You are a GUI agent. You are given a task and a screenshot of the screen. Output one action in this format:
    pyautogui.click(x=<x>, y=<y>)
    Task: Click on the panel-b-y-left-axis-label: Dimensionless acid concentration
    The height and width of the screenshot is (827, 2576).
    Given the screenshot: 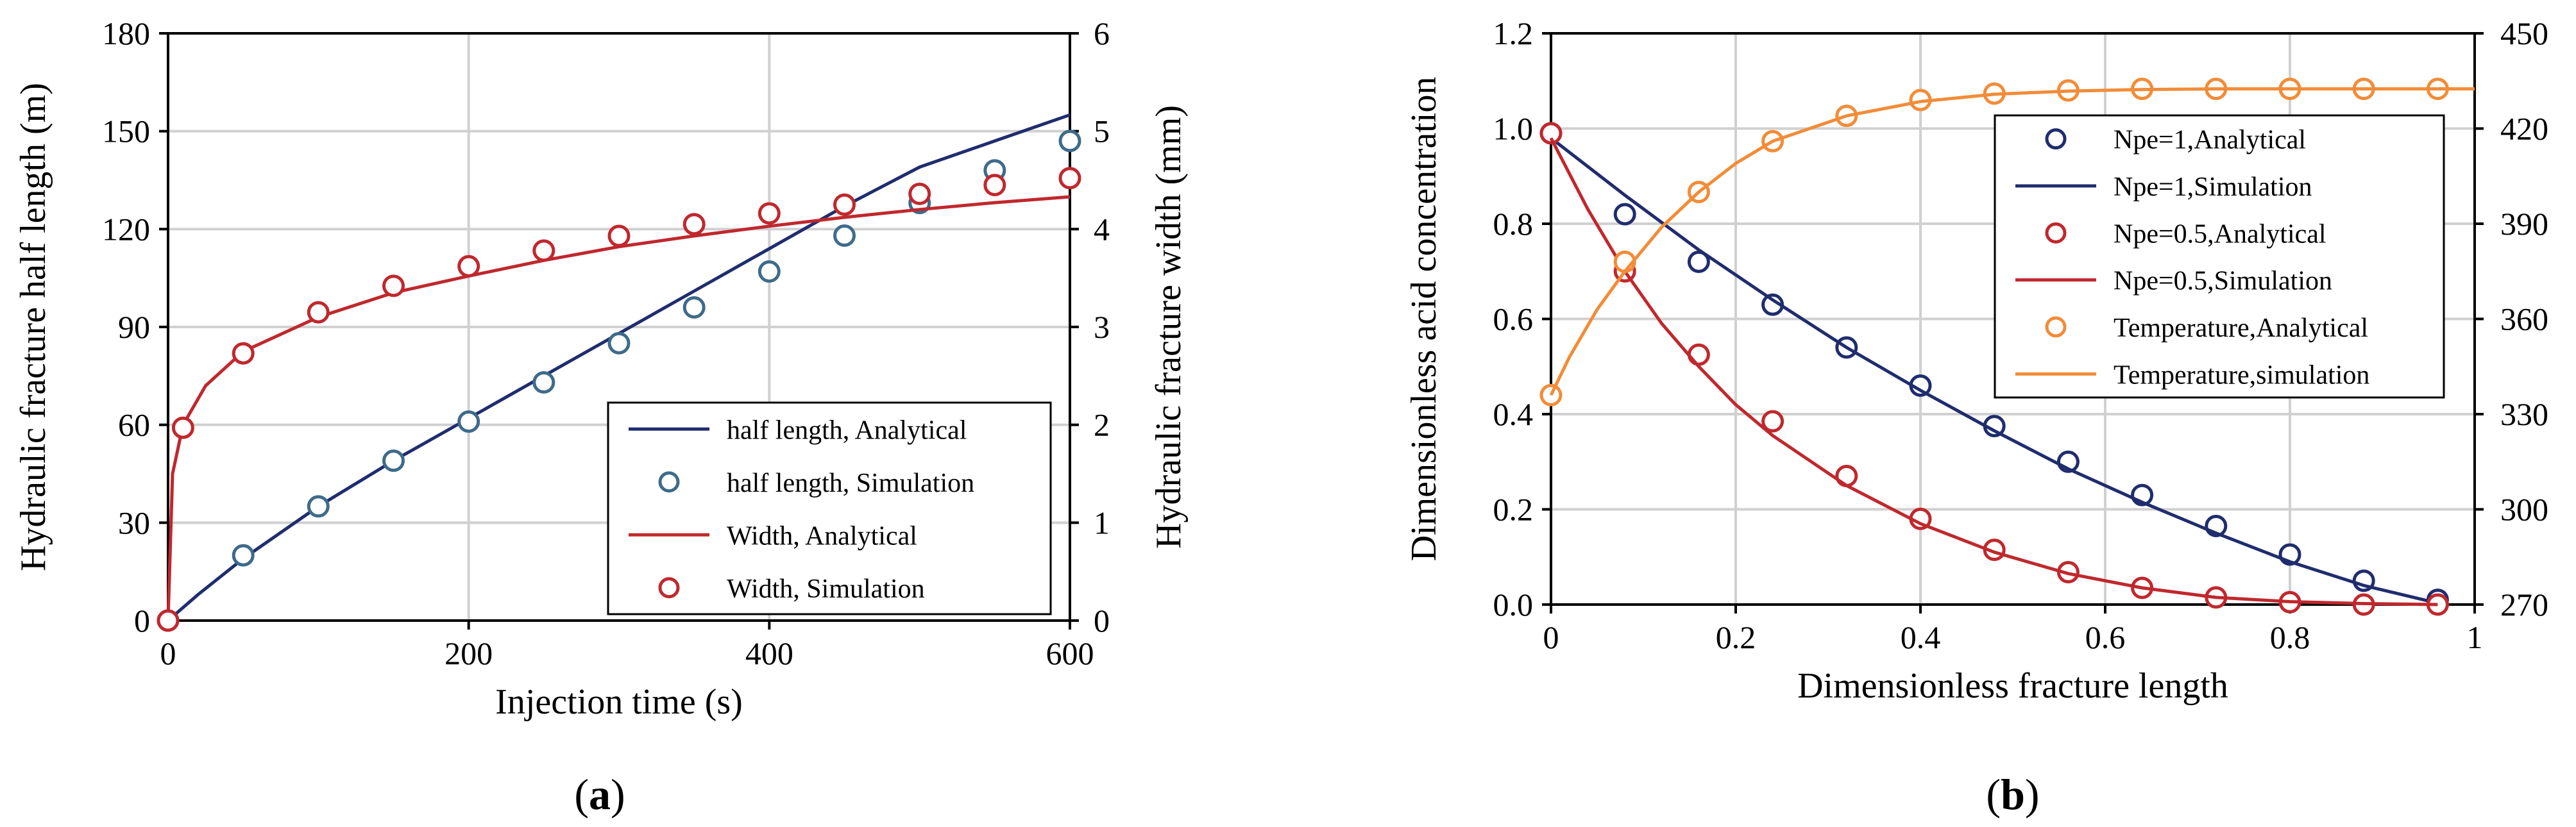 What is the action you would take?
    pyautogui.click(x=1424, y=319)
    